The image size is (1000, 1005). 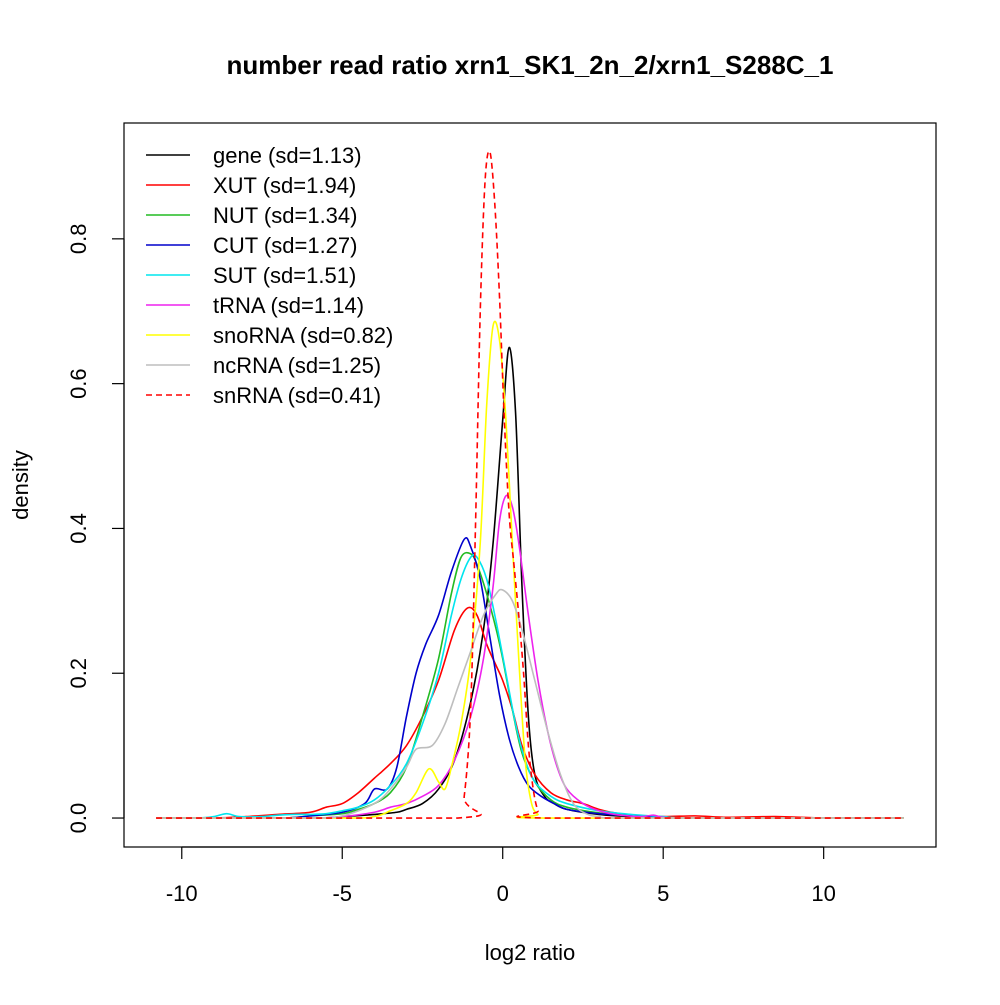 What do you see at coordinates (284, 185) in the screenshot?
I see `legend-label: XUT (sd=1.94)` at bounding box center [284, 185].